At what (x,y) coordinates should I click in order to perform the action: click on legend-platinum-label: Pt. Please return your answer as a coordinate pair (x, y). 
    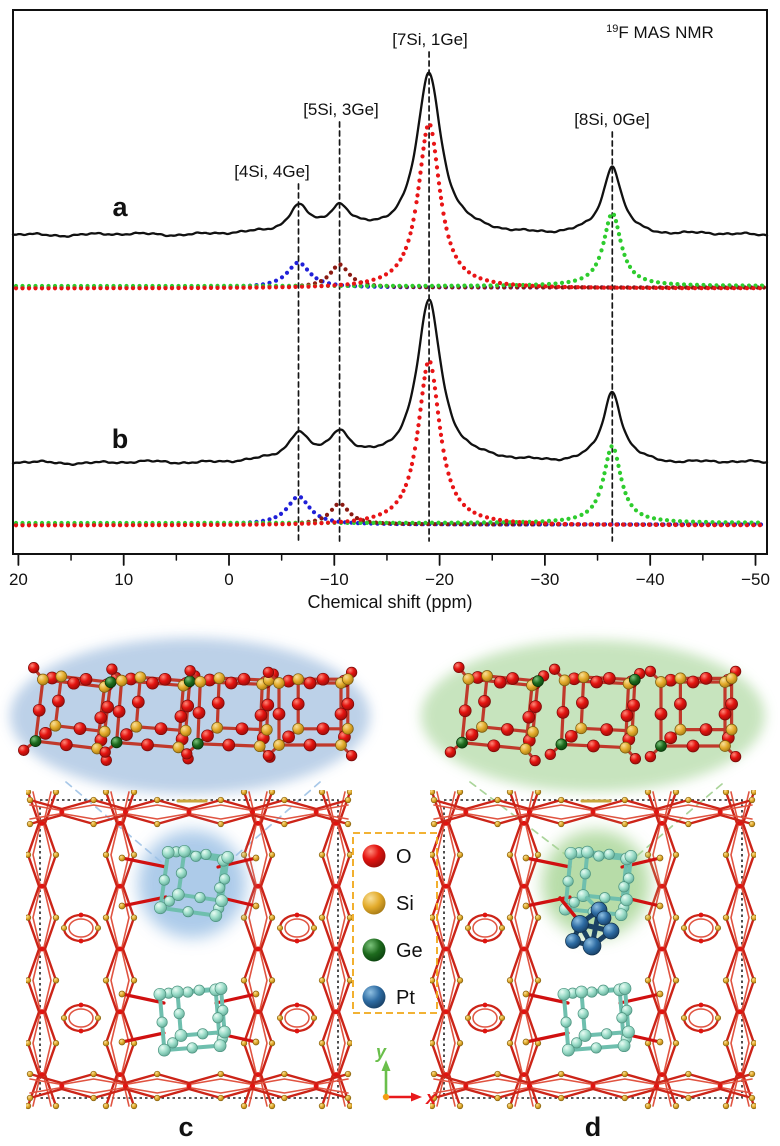
    Looking at the image, I should click on (405, 998).